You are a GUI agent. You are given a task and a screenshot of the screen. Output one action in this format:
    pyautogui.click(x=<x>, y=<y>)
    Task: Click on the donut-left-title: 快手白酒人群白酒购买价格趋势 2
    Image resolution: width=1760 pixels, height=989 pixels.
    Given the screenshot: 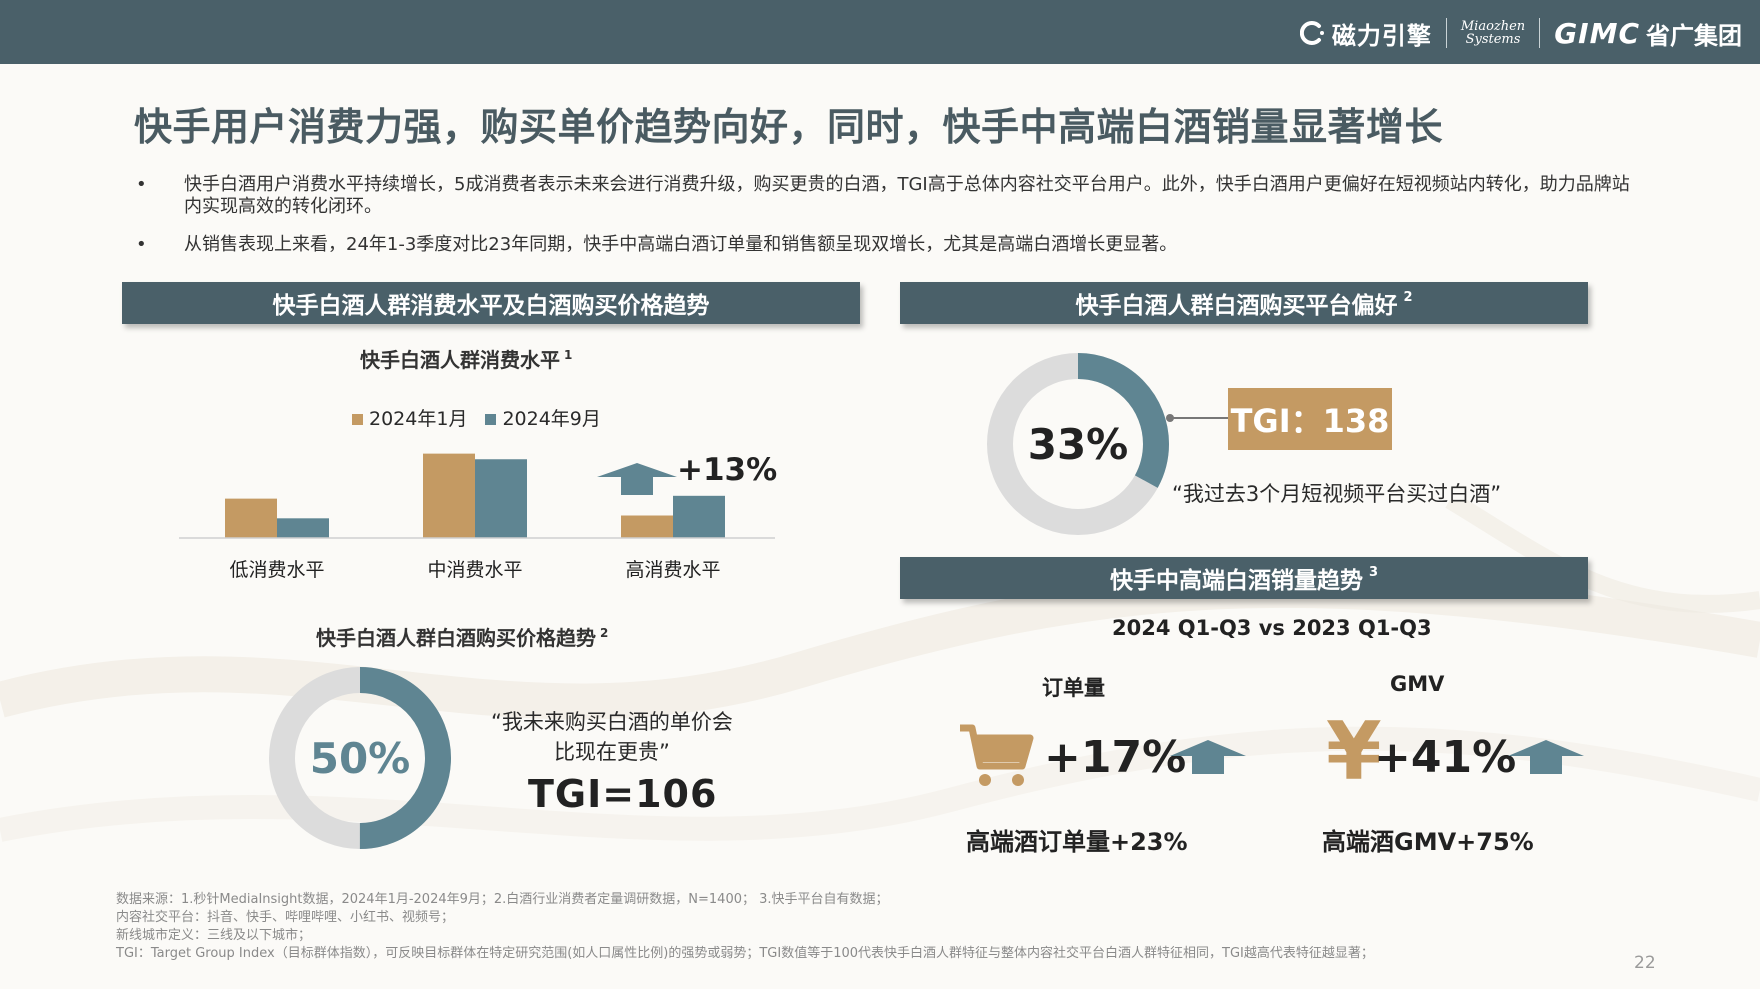 What is the action you would take?
    pyautogui.click(x=462, y=636)
    